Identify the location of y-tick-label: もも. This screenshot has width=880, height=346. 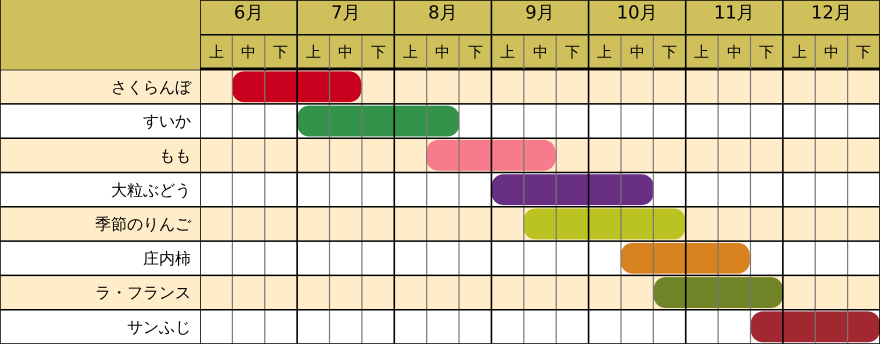
(175, 155).